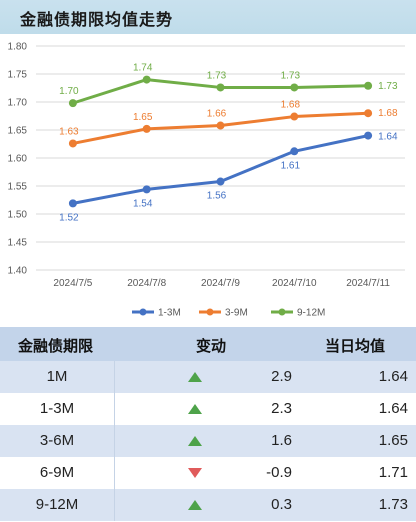  What do you see at coordinates (217, 114) in the screenshot?
I see `data-label: 1.66` at bounding box center [217, 114].